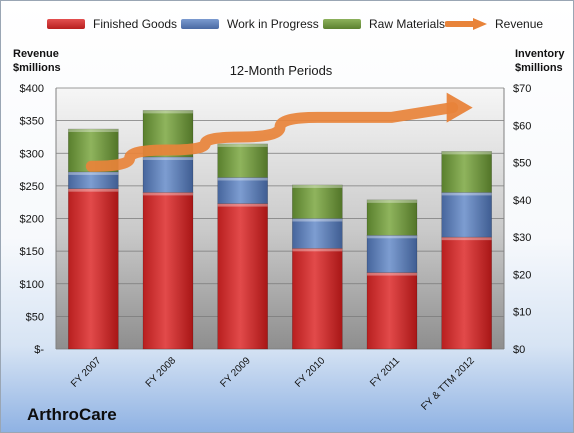 The image size is (574, 433). I want to click on right-axis-title: Inventory $millions, so click(540, 61).